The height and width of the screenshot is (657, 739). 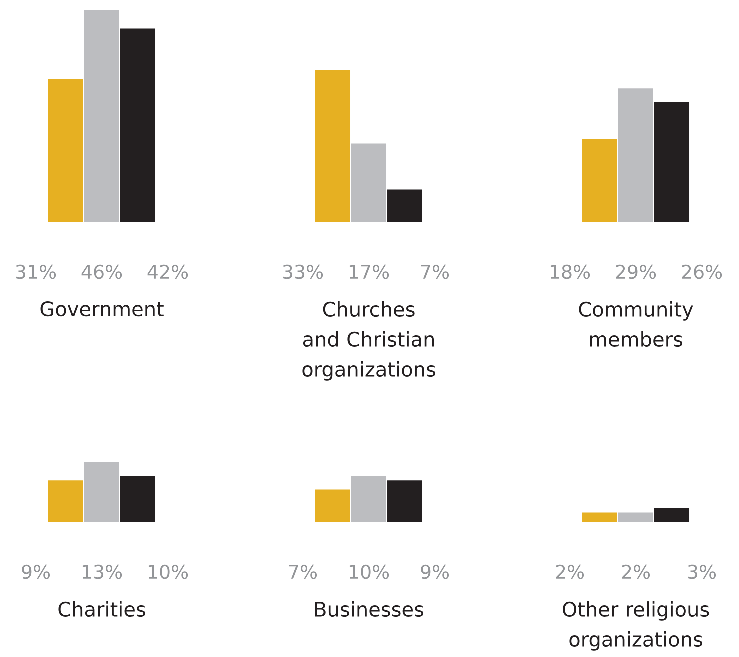 I want to click on data-label: 18%, so click(x=570, y=272).